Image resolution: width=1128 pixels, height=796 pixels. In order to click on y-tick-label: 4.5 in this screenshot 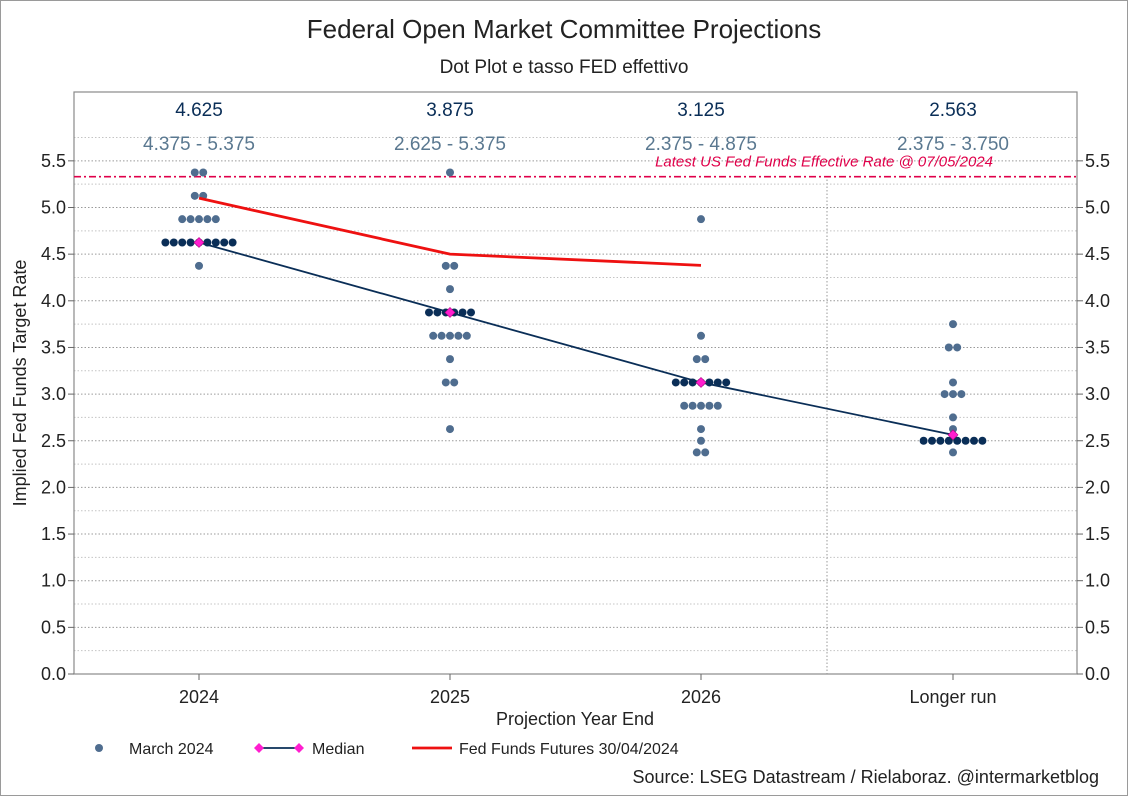, I will do `click(53, 254)`.